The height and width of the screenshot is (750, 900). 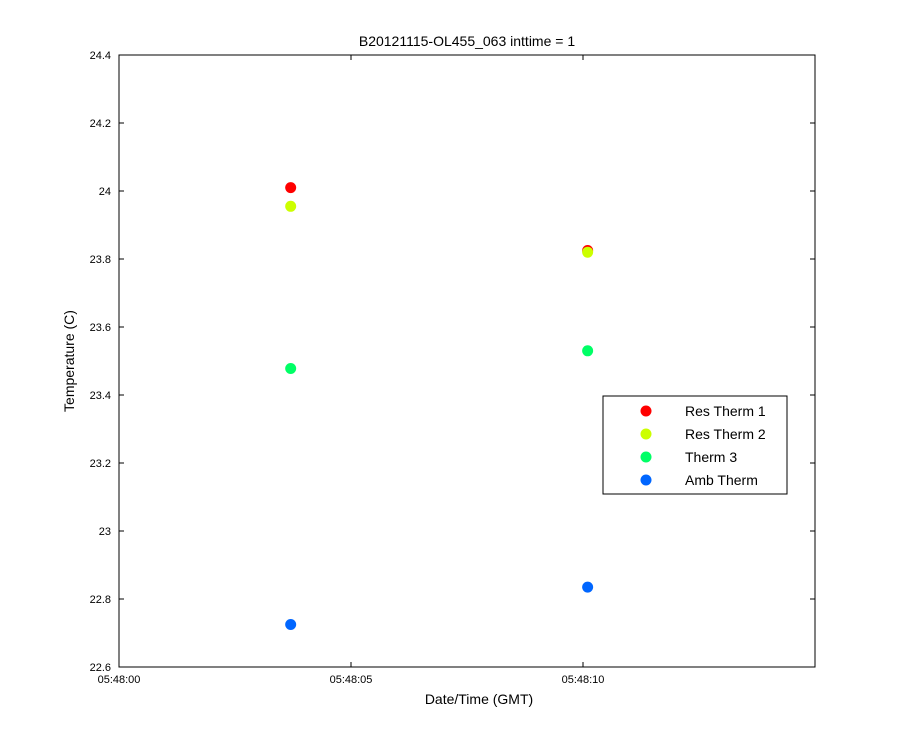 I want to click on y-axis-label: Temperature (C), so click(x=69, y=361).